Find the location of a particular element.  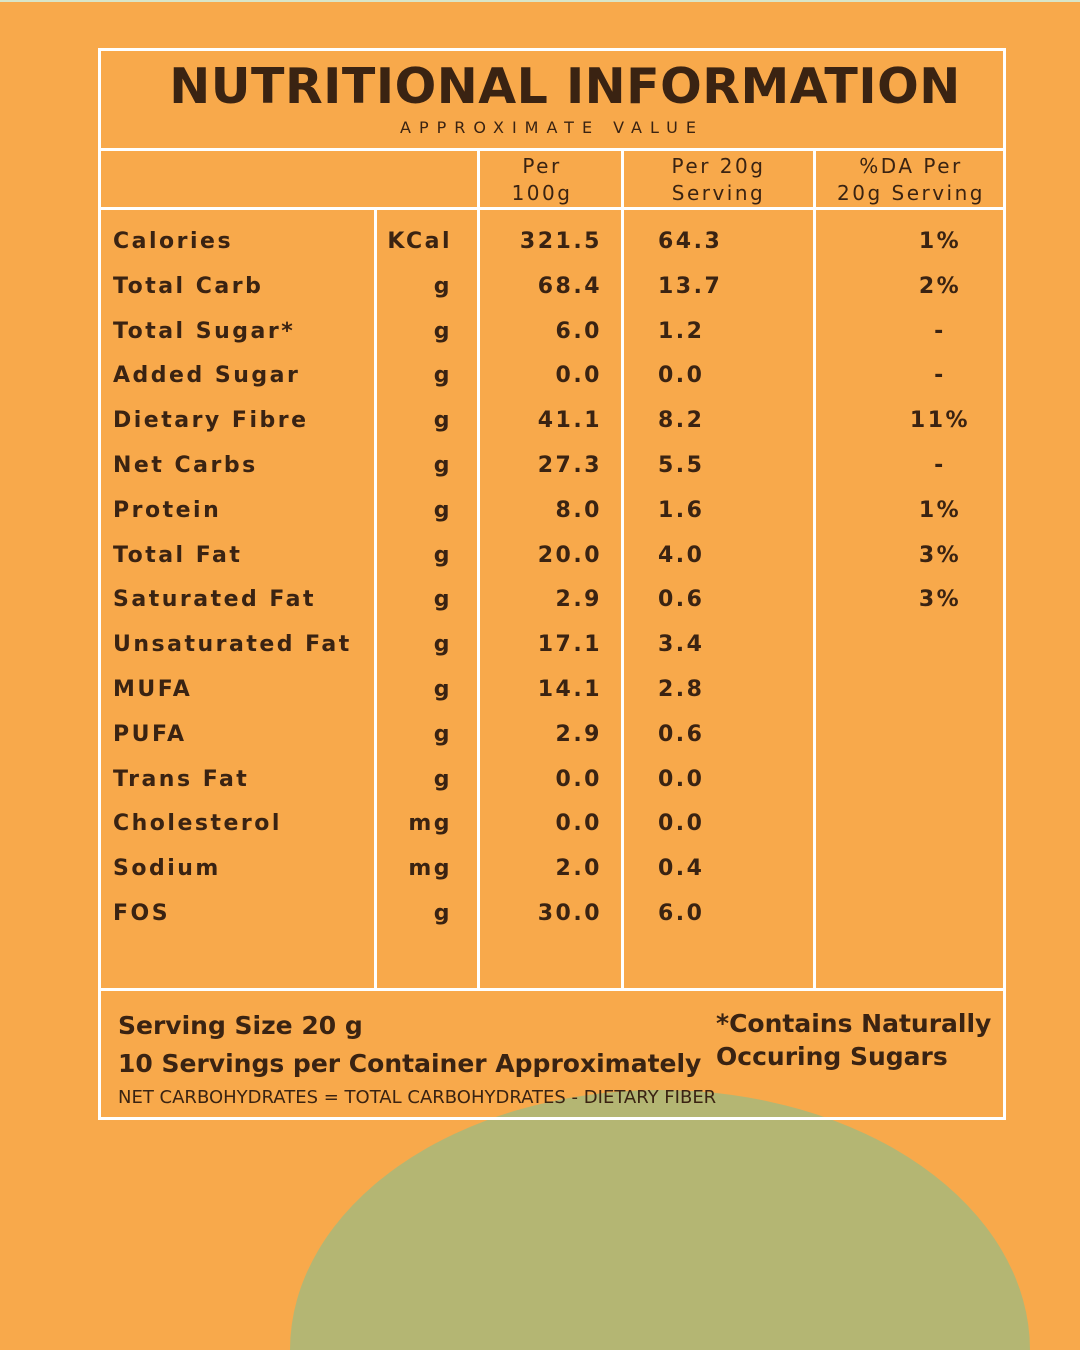

table-row: Total Carb g 68.4 13.7 2% is located at coordinates (540, 296).